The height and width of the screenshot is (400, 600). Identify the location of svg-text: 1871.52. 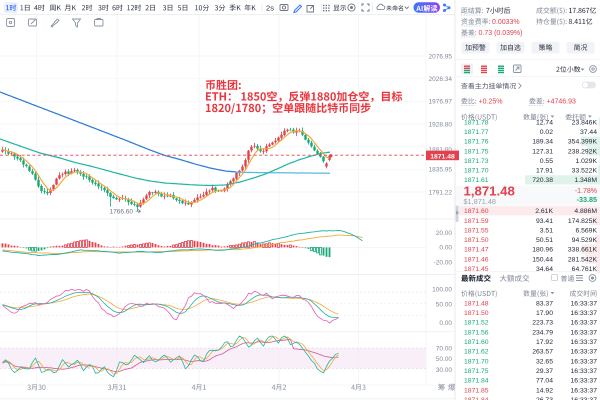
(476, 323).